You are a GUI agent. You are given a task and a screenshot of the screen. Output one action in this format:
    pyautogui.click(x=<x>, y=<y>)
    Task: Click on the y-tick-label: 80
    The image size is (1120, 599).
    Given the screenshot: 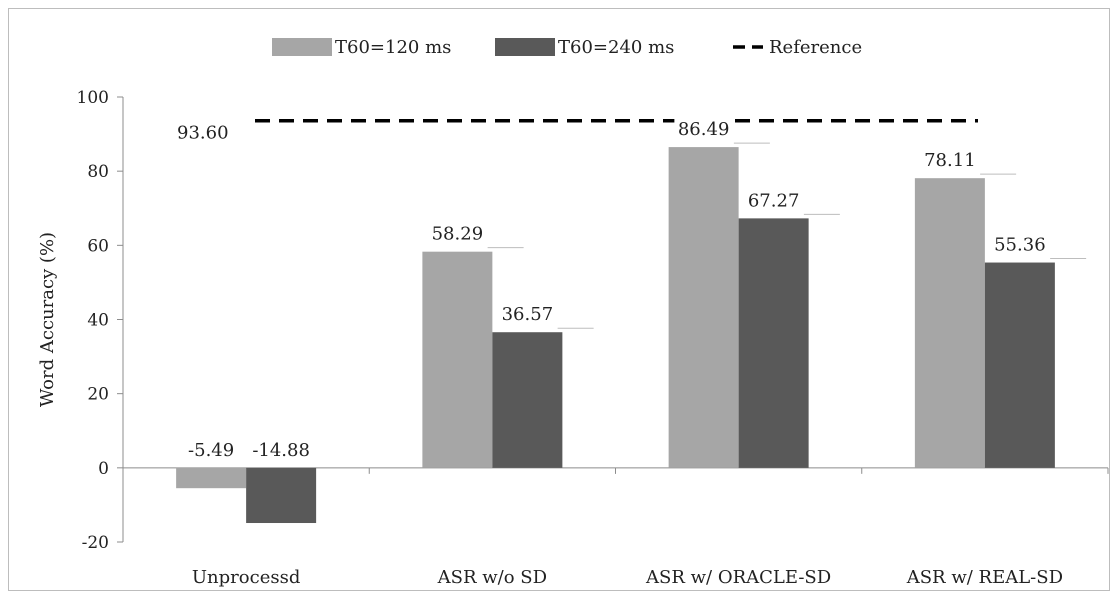 What is the action you would take?
    pyautogui.click(x=98, y=172)
    